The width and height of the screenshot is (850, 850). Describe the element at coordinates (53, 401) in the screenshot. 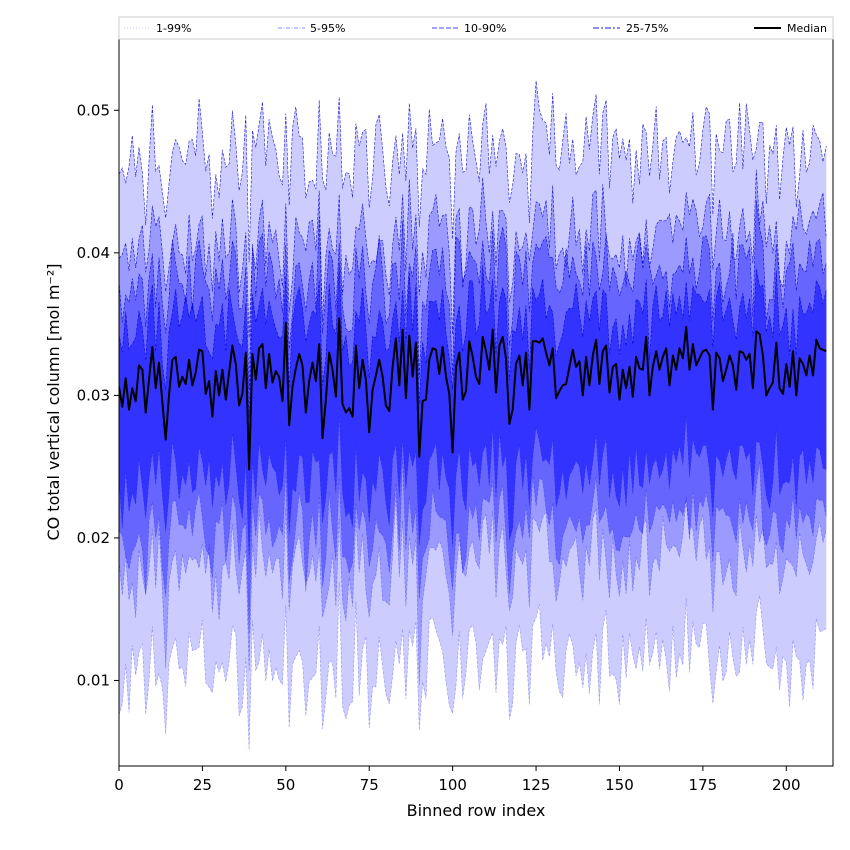

I see `y-axis-label: CO total vertical column [mol m⁻²]` at that location.